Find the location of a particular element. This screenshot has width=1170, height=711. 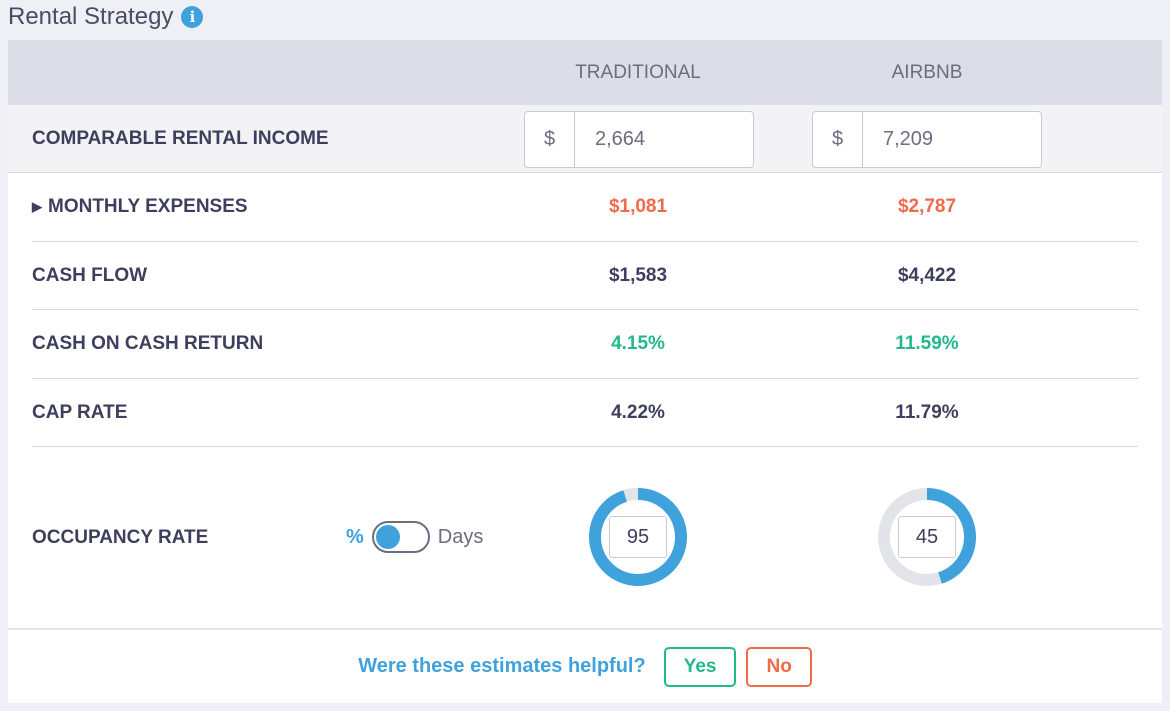

info-icon: i is located at coordinates (192, 17).